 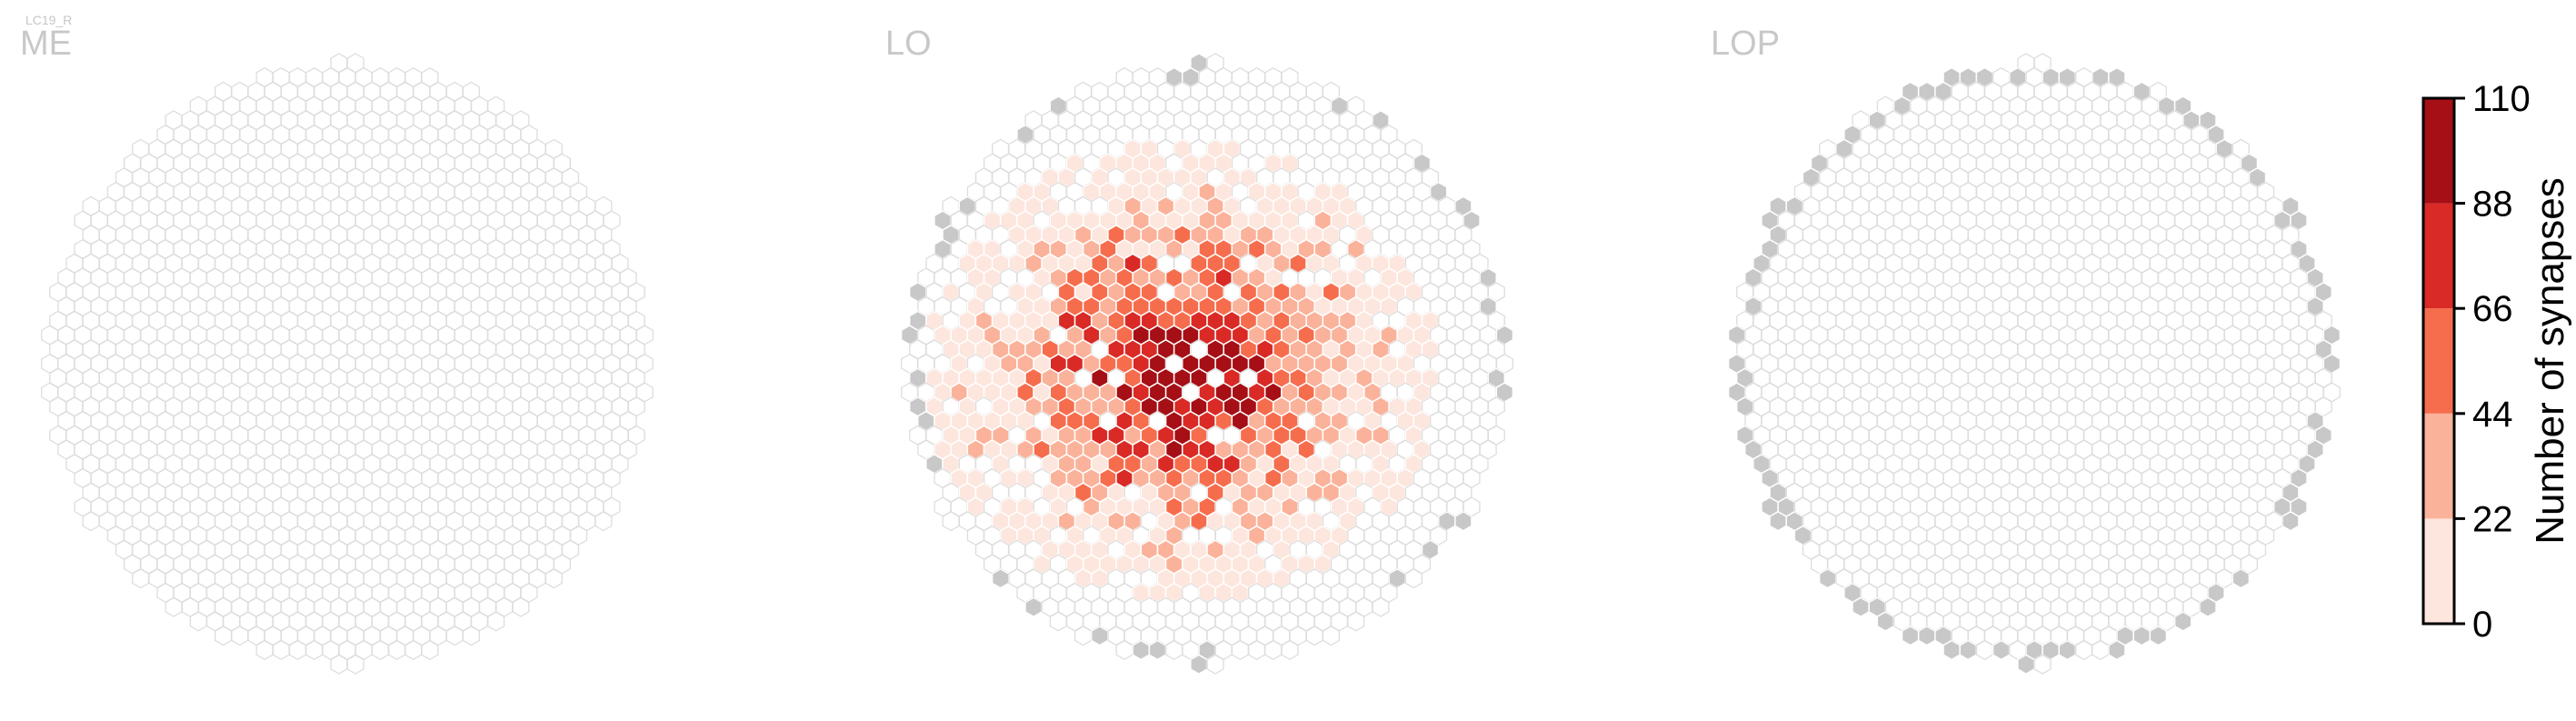 I want to click on colorbar: 0 22 44 66 88 110 Number of synapses, so click(x=2496, y=362).